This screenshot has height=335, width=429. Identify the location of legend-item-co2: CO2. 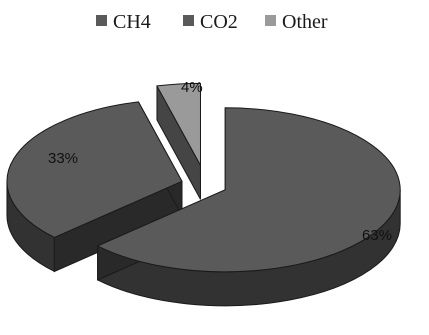
(210, 22).